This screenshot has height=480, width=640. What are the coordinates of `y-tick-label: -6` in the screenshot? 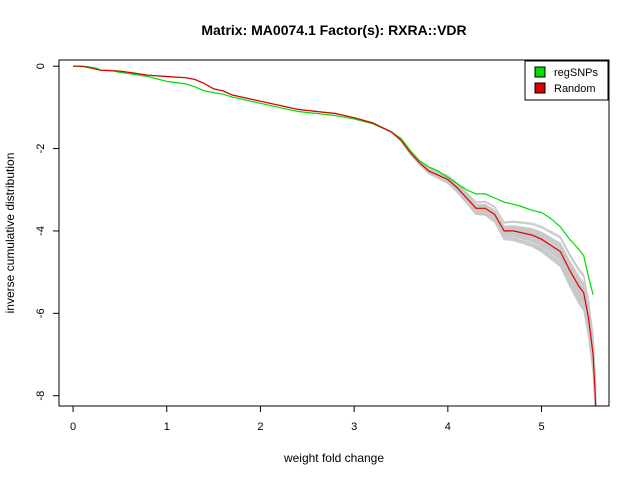 It's located at (41, 313).